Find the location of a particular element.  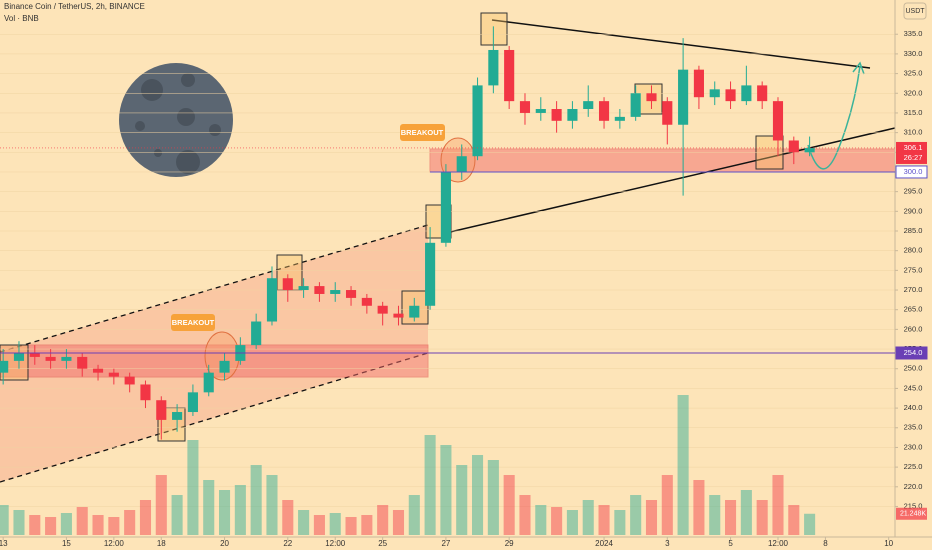

x-tick-label: 20 is located at coordinates (224, 543).